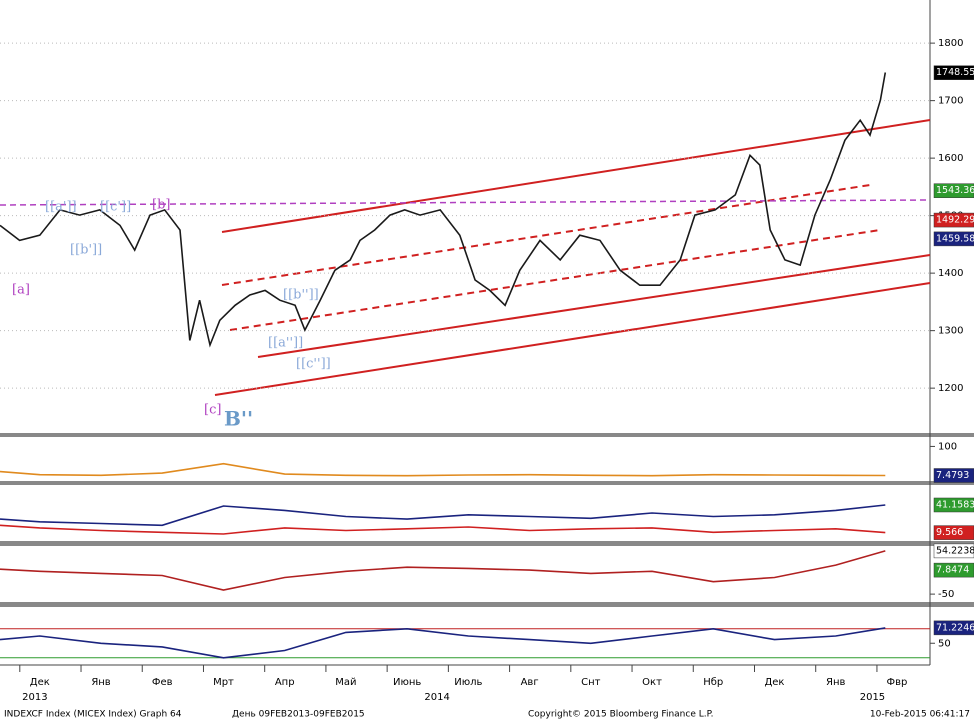  I want to click on x-tick-label: Май, so click(345, 682).